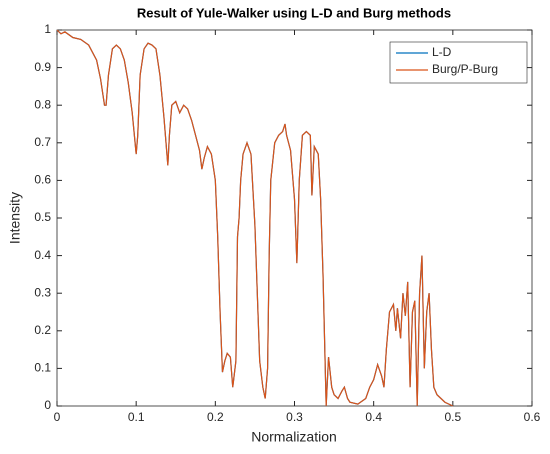  What do you see at coordinates (465, 69) in the screenshot?
I see `legend-label: Burg/P-Burg` at bounding box center [465, 69].